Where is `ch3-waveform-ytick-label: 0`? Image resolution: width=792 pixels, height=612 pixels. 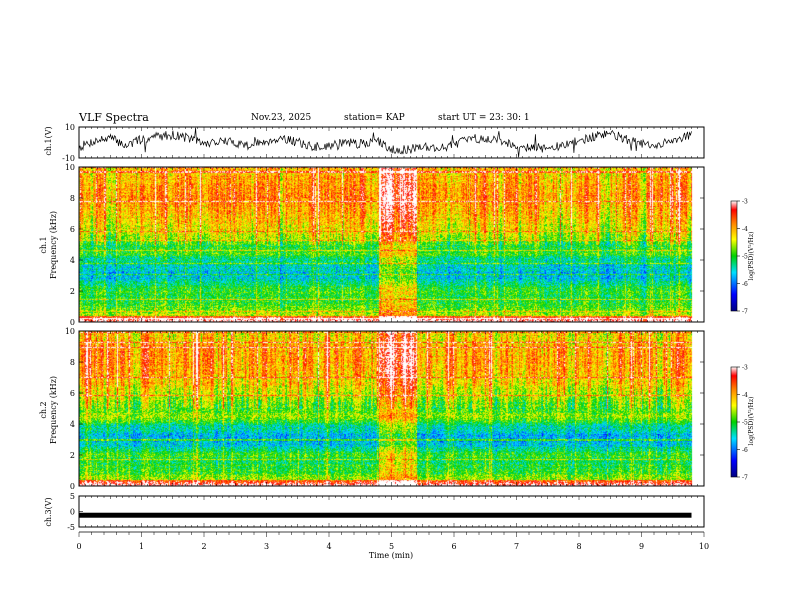
ch3-waveform-ytick-label: 0 is located at coordinates (72, 512).